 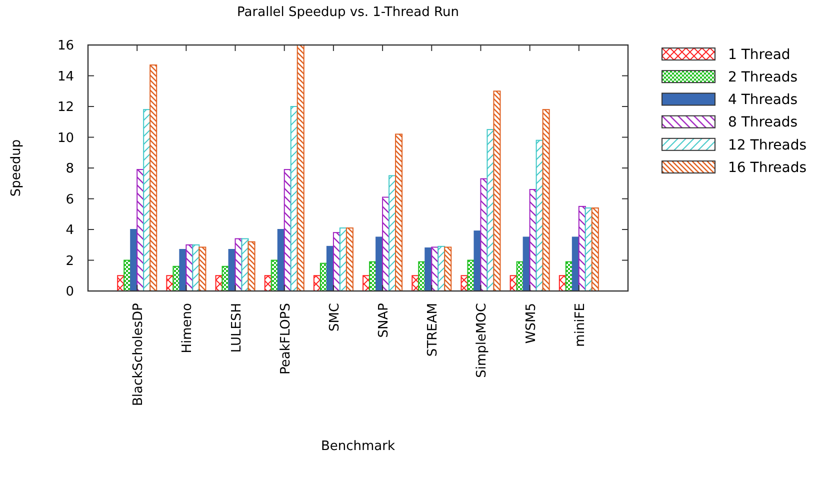 I want to click on x-tick-label: BlackScholesDP, so click(x=138, y=354).